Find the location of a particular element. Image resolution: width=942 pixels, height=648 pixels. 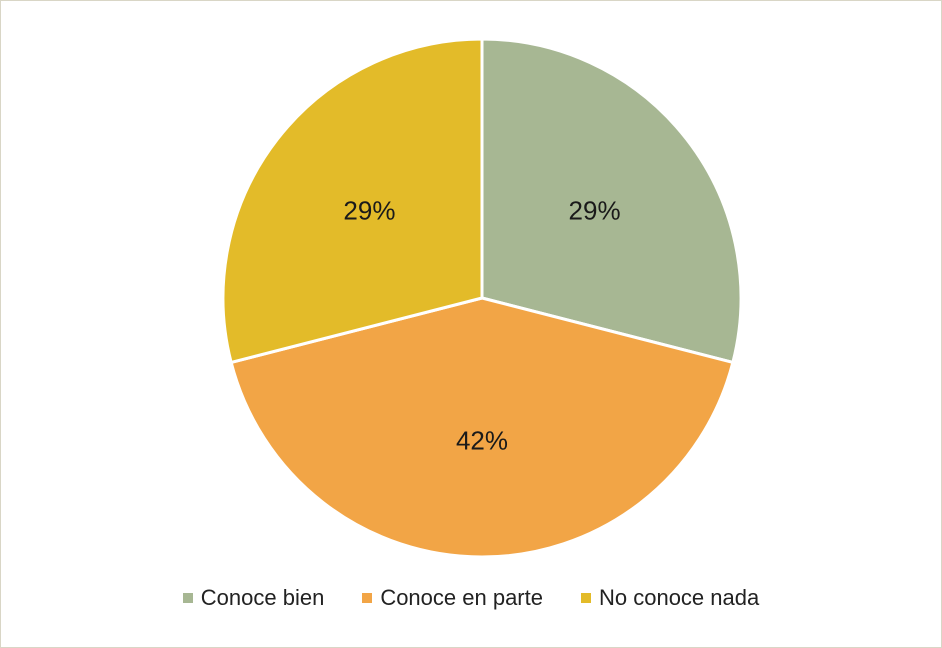

pie-slice-no-conoce-nada is located at coordinates (352, 200).